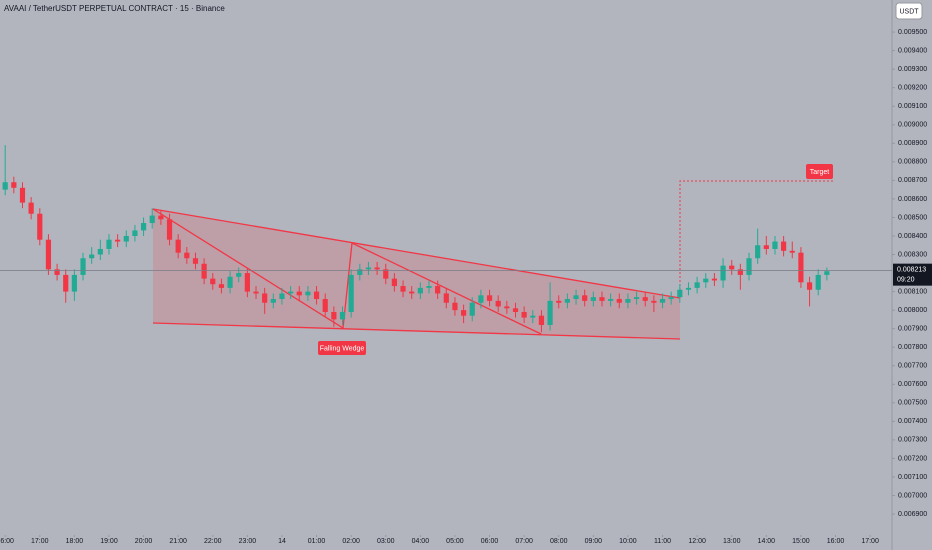  What do you see at coordinates (836, 541) in the screenshot?
I see `x-tick-label: 16:00` at bounding box center [836, 541].